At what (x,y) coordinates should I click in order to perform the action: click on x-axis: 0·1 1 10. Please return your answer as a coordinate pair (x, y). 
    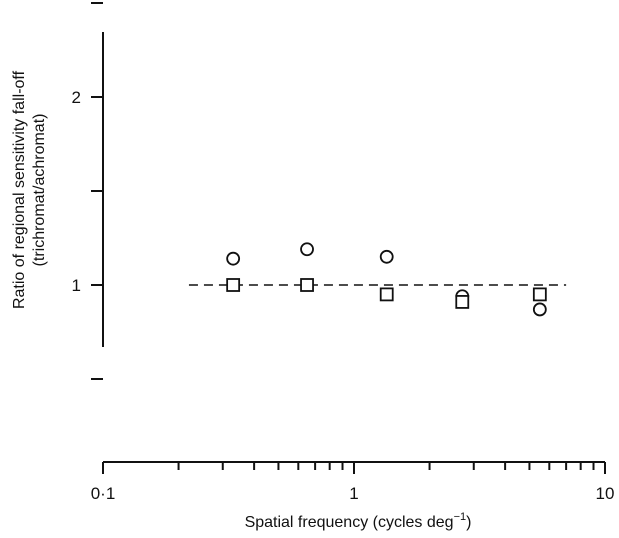
    Looking at the image, I should click on (353, 482).